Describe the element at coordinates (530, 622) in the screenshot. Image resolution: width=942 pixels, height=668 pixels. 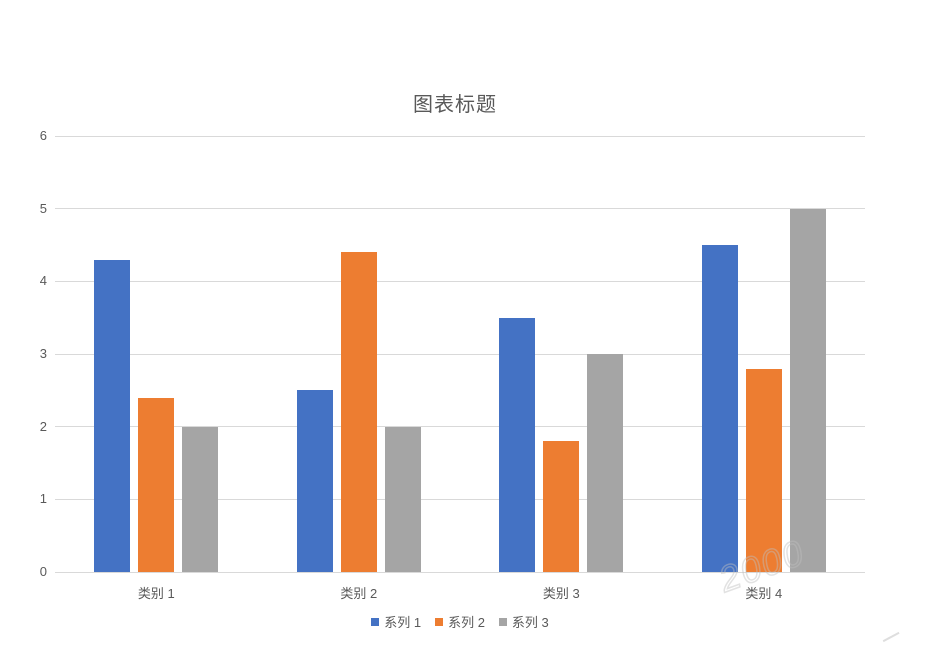
I see `legend-label-series3: 系列 3` at that location.